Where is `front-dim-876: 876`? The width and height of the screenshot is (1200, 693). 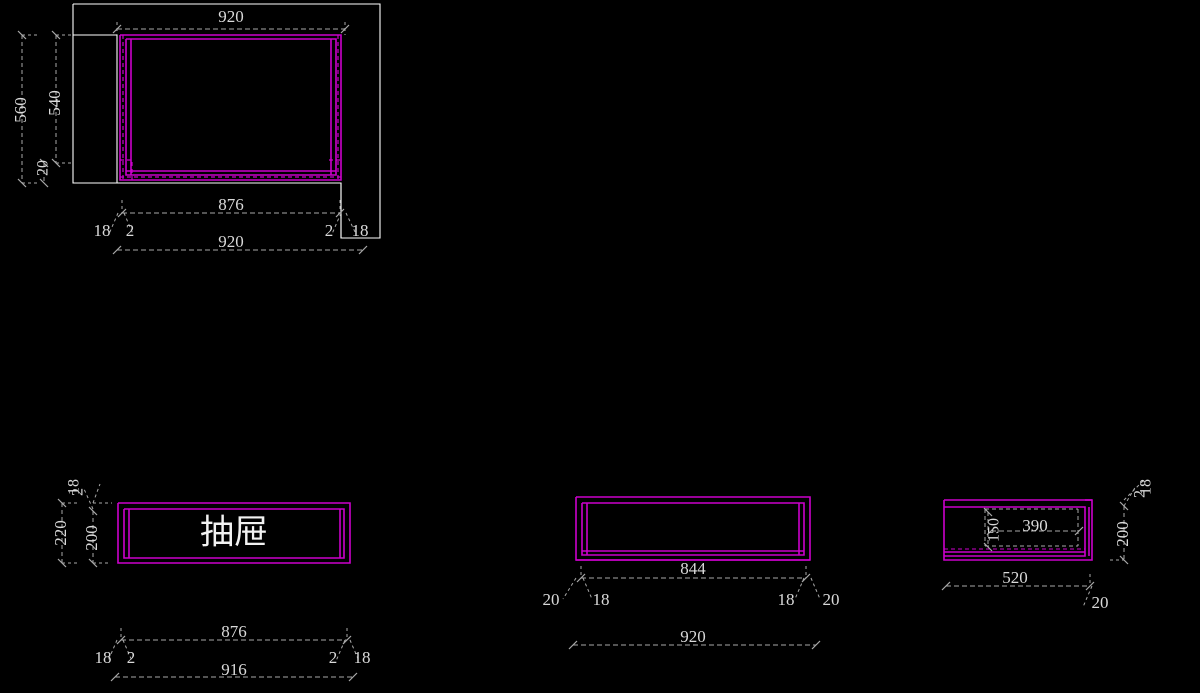
front-dim-876: 876 is located at coordinates (234, 633).